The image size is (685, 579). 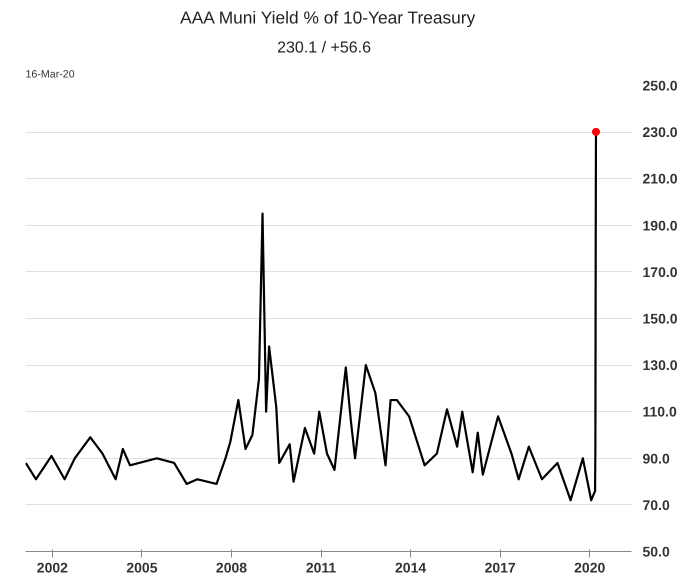 What do you see at coordinates (232, 568) in the screenshot?
I see `x-tick-label: 2008` at bounding box center [232, 568].